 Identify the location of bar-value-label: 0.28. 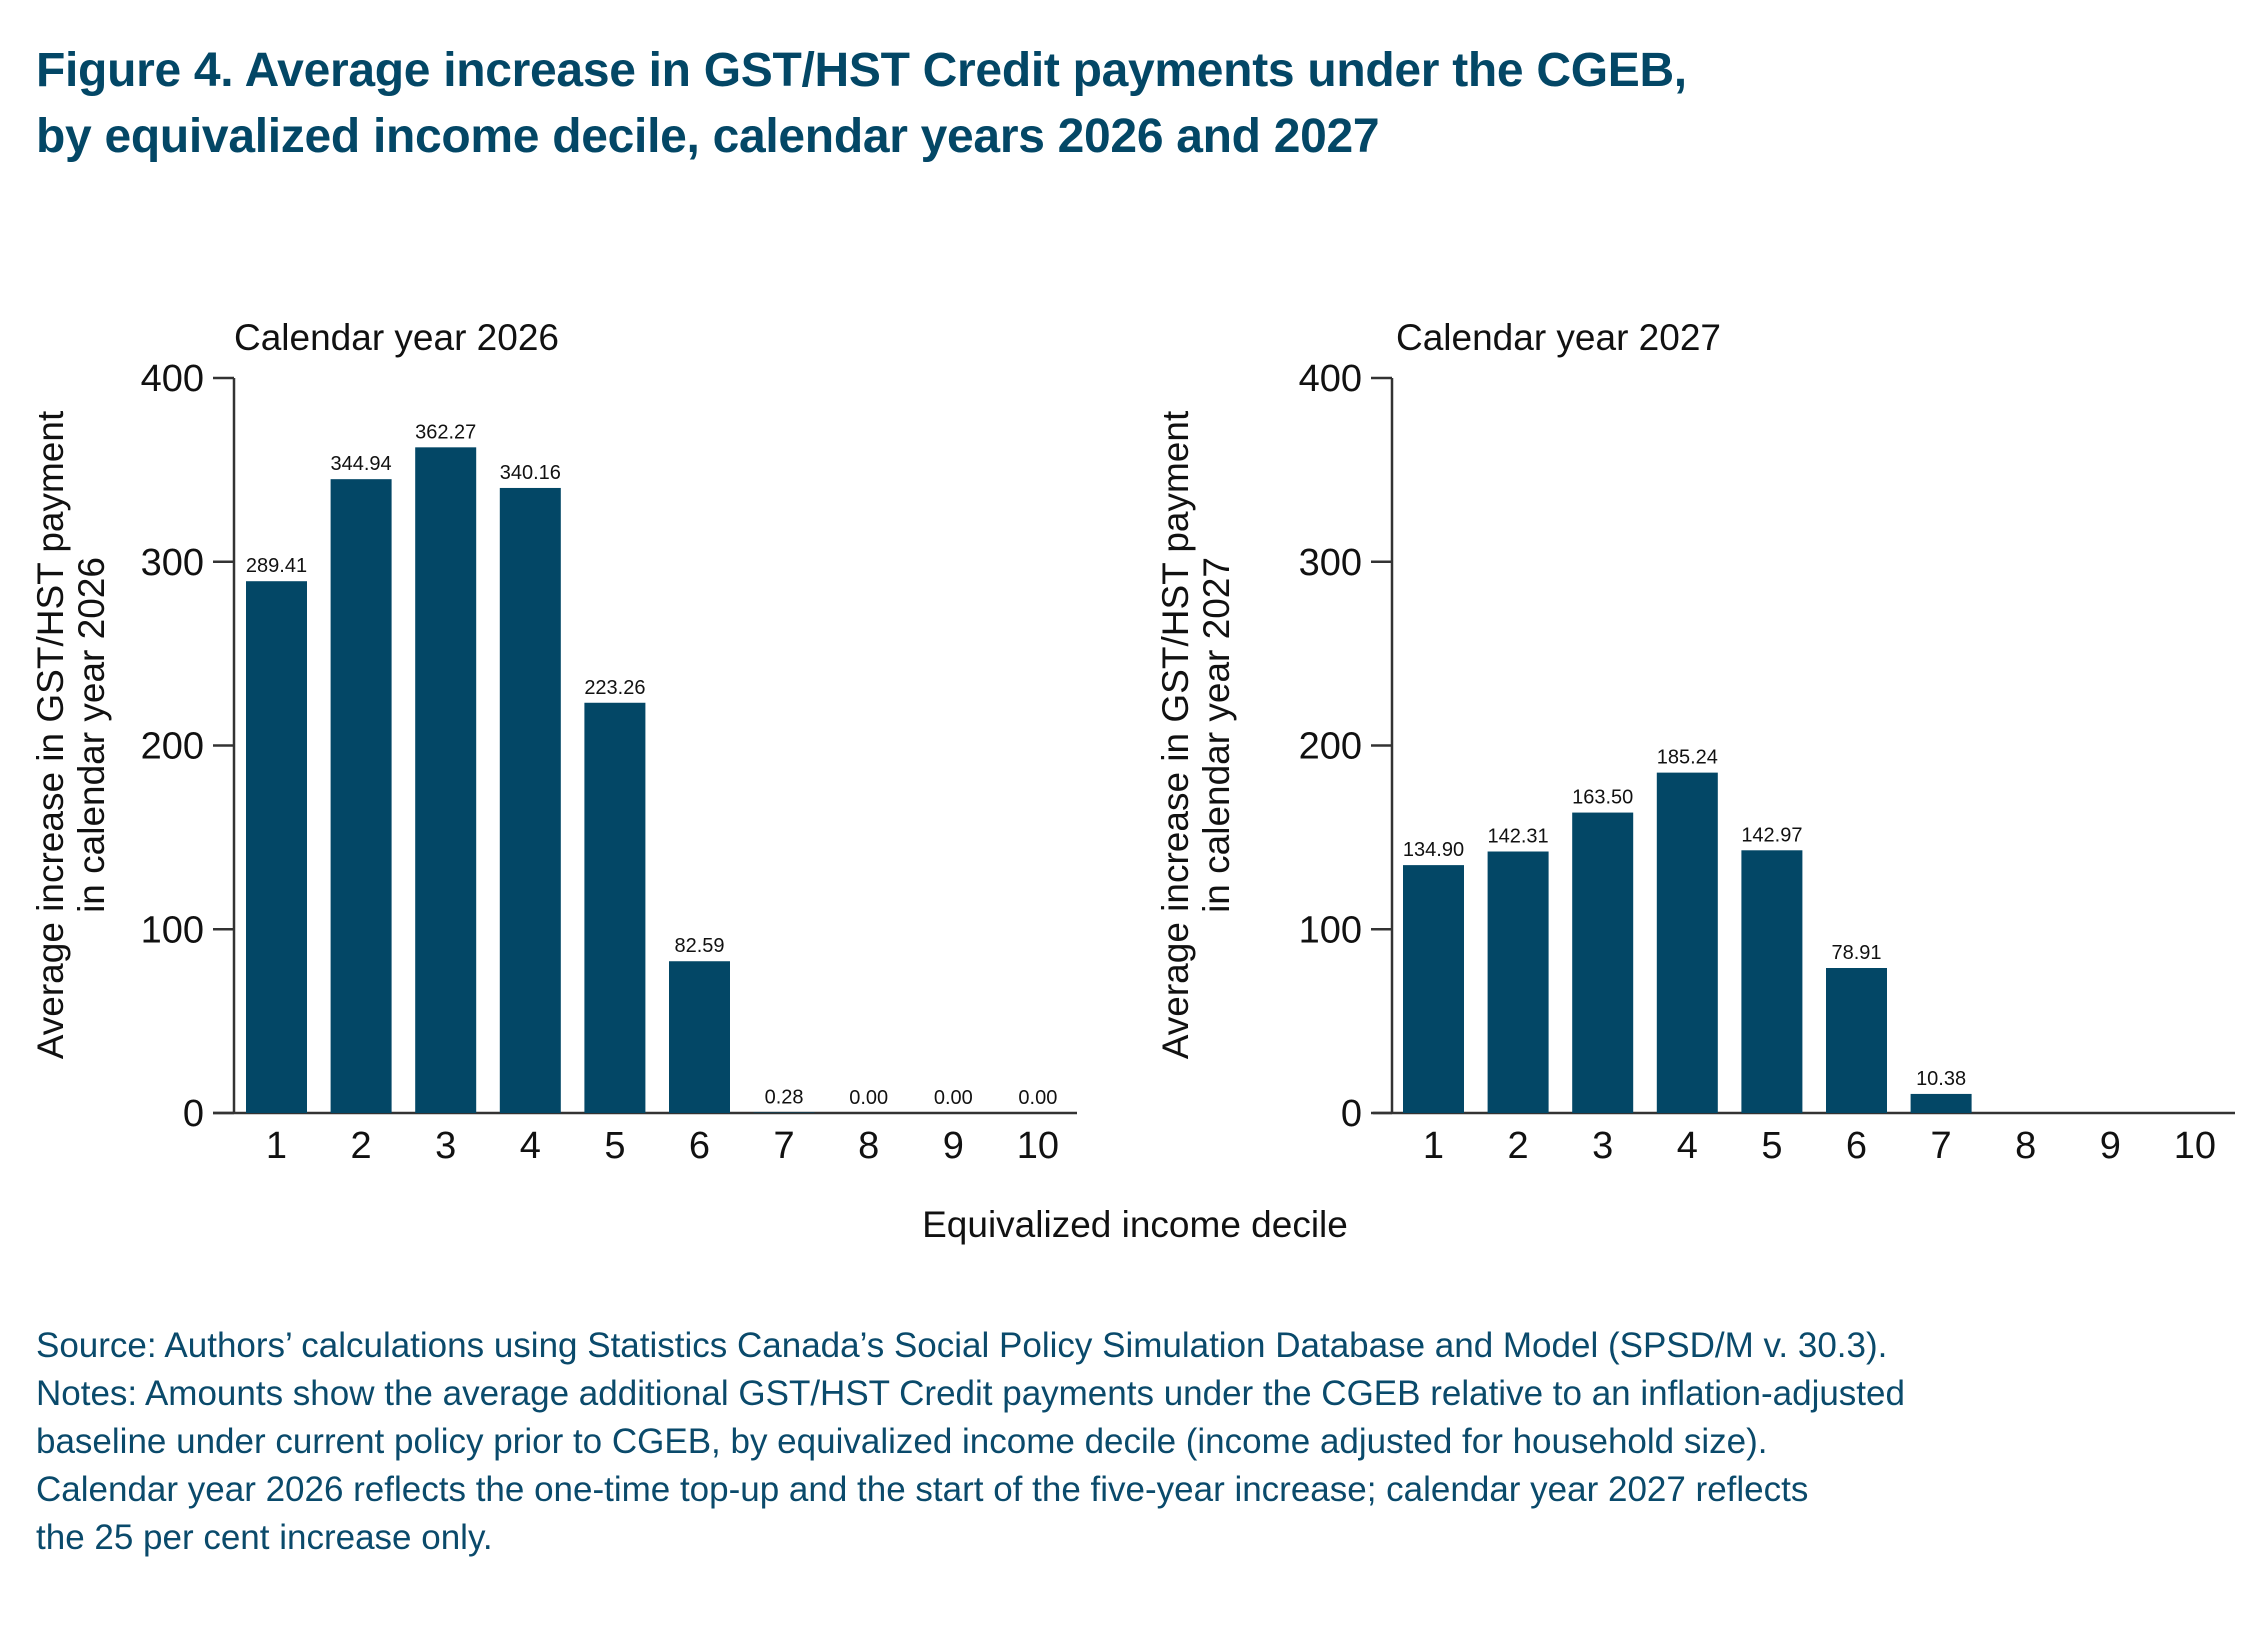
(784, 1097).